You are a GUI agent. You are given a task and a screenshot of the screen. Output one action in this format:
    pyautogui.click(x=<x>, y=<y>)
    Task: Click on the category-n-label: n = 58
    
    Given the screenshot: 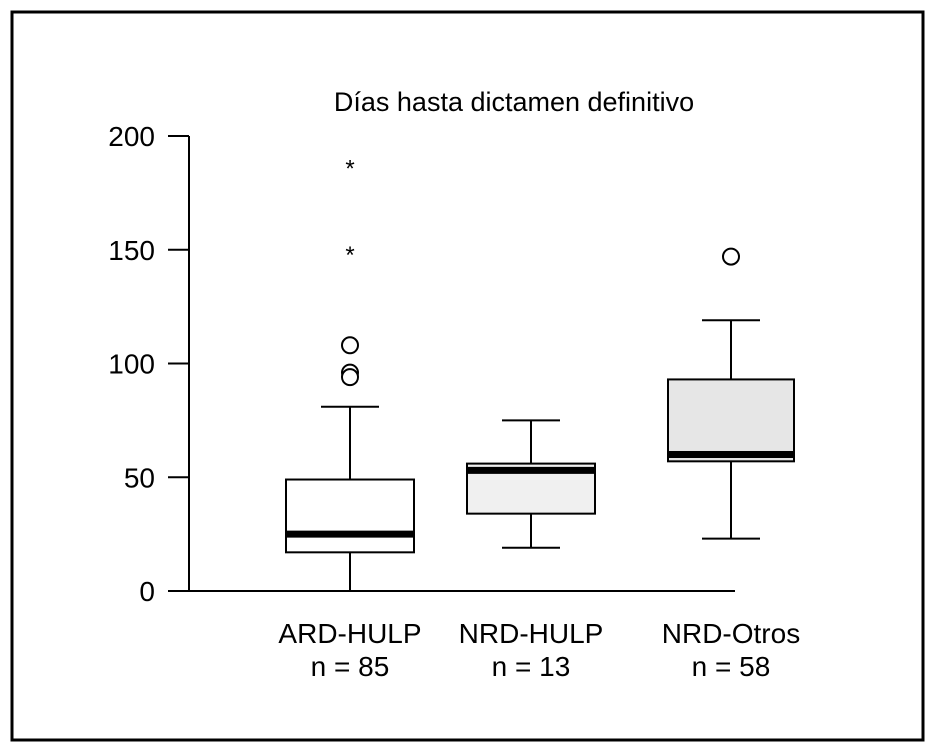 What is the action you would take?
    pyautogui.click(x=731, y=666)
    